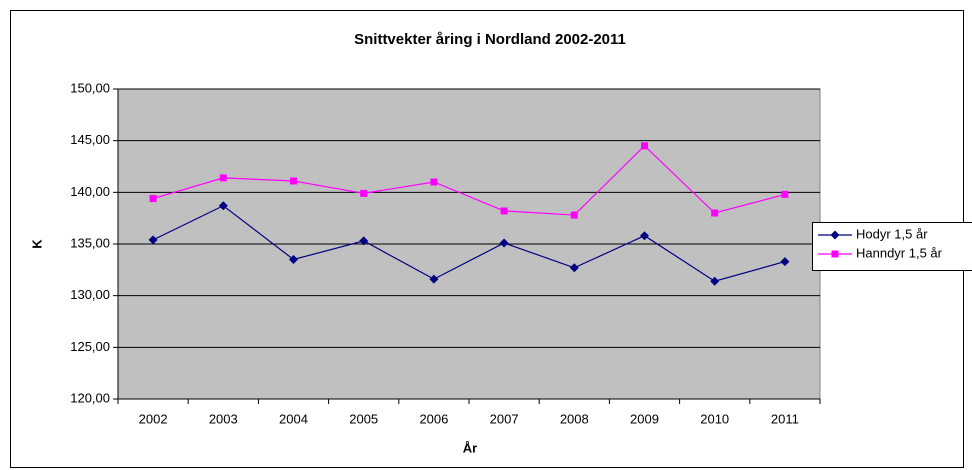  Describe the element at coordinates (153, 418) in the screenshot. I see `x-tick-label: 2002` at that location.